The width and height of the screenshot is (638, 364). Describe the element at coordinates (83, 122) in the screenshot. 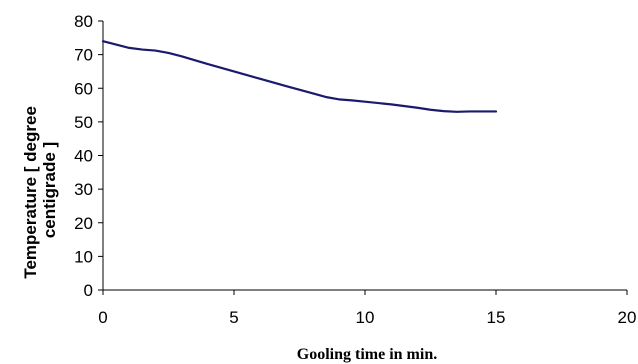

I see `y-tick-label: 50` at that location.